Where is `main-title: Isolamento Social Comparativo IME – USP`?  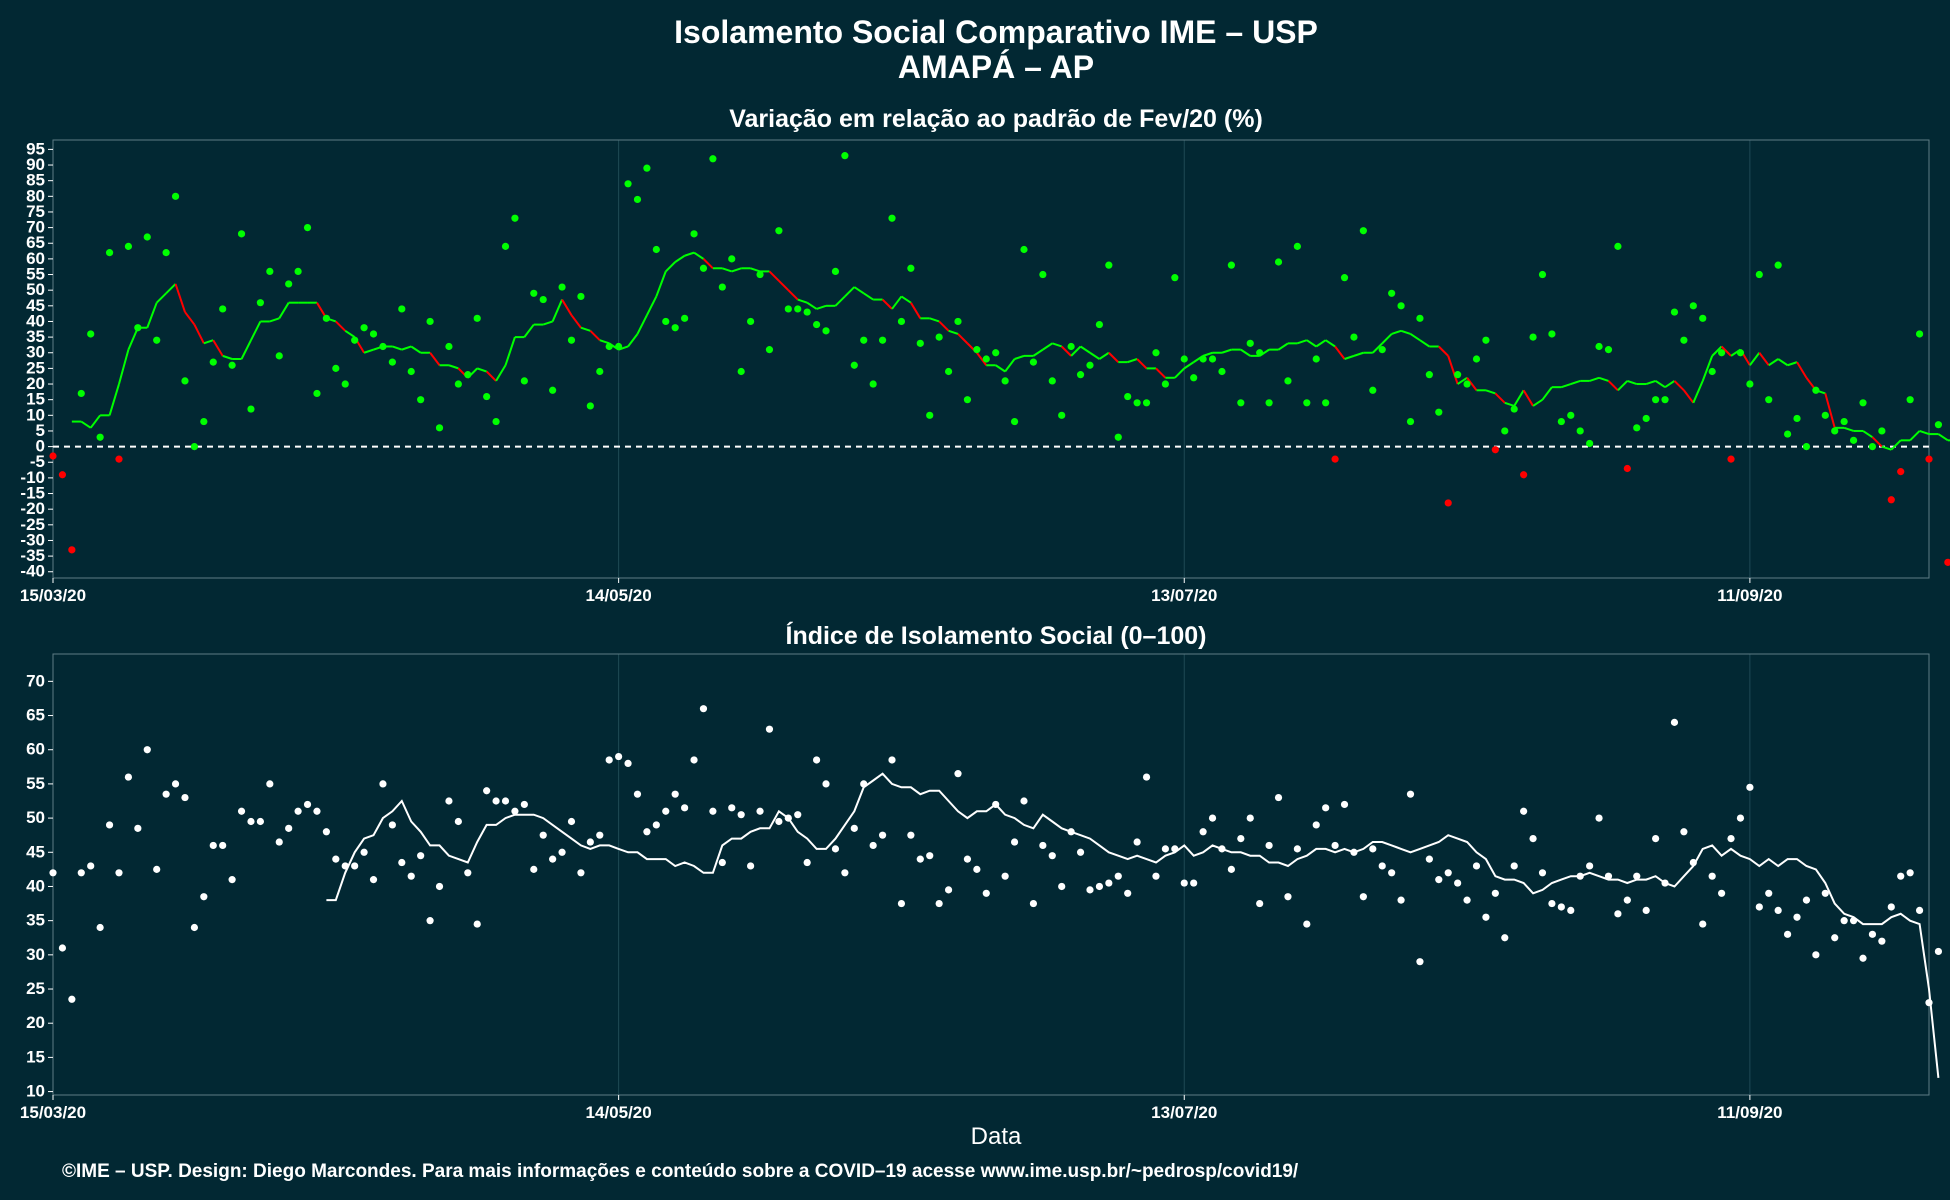 main-title: Isolamento Social Comparativo IME – USP is located at coordinates (996, 32).